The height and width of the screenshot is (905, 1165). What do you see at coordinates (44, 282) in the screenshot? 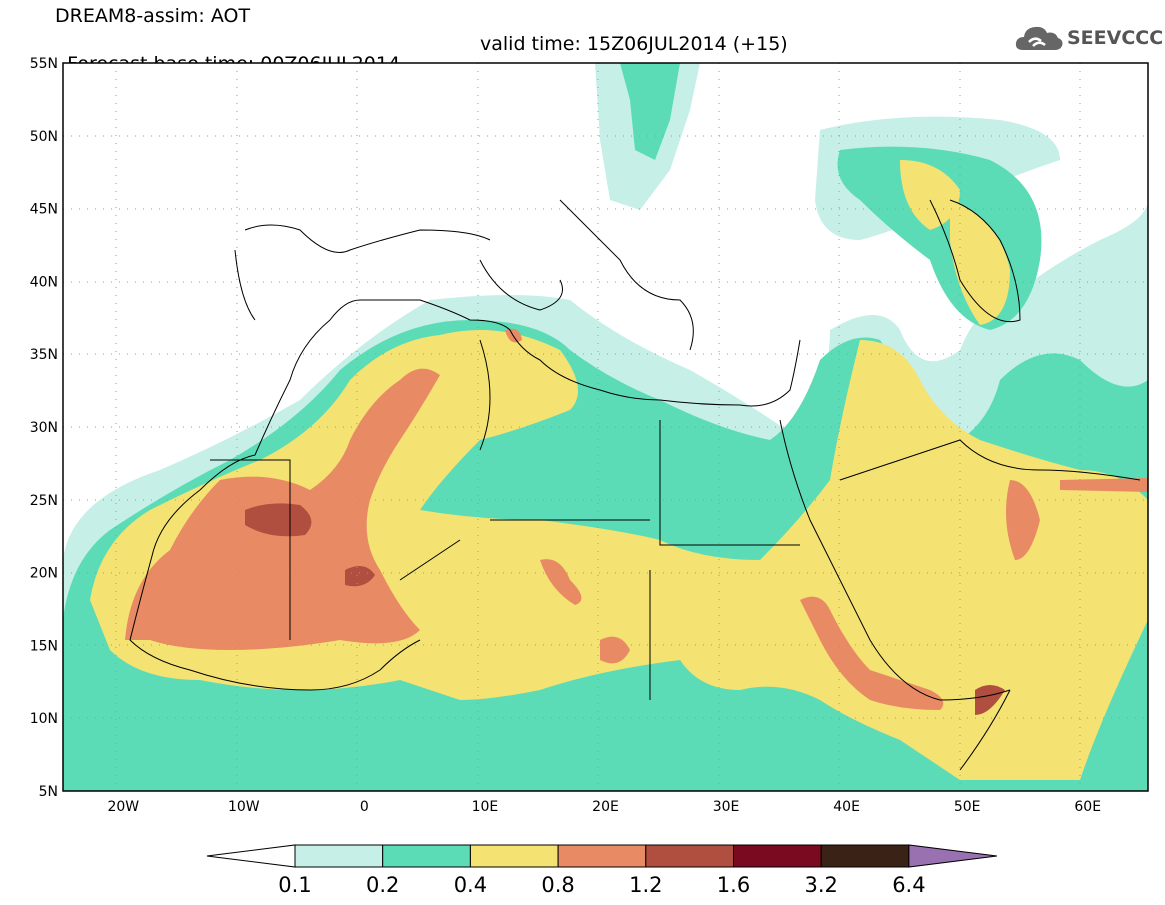
I see `lat-label: 40N` at bounding box center [44, 282].